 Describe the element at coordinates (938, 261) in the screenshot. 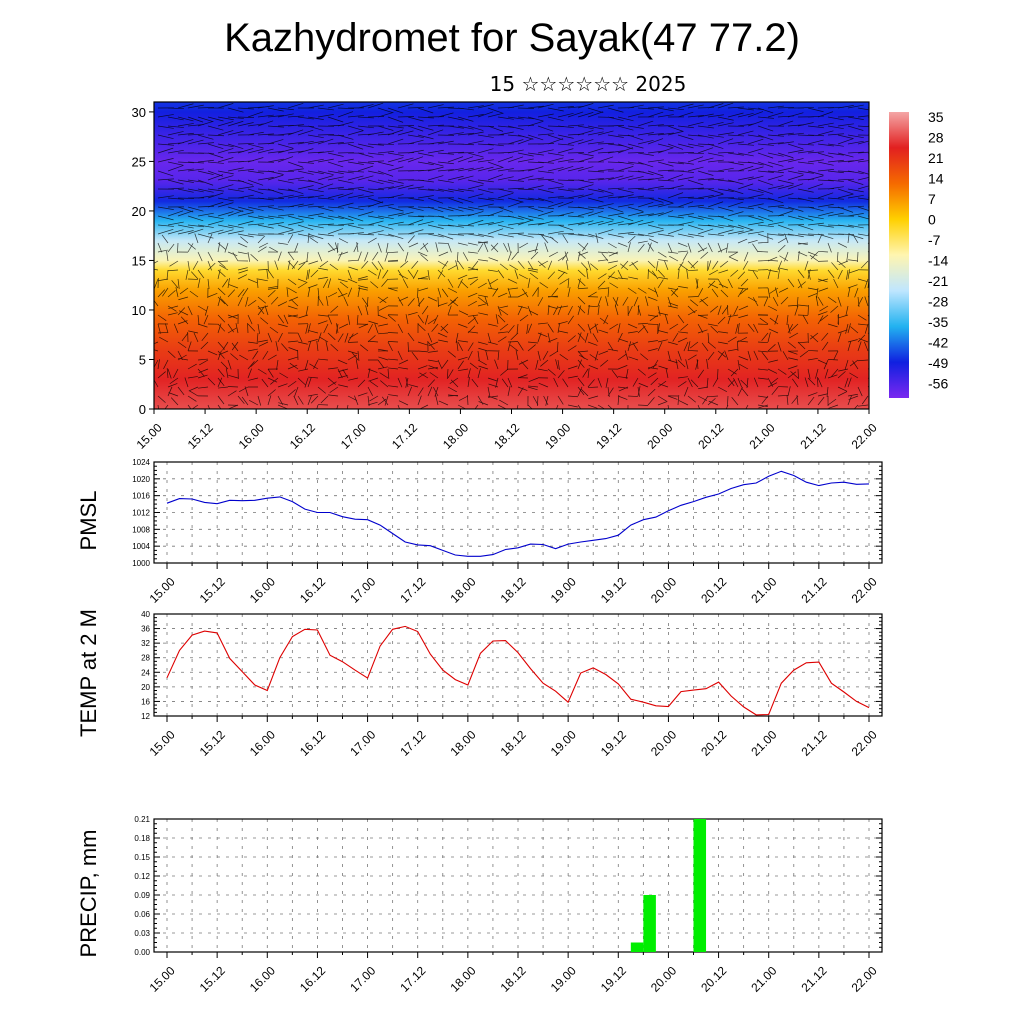

I see `colorbar-label: -14` at that location.